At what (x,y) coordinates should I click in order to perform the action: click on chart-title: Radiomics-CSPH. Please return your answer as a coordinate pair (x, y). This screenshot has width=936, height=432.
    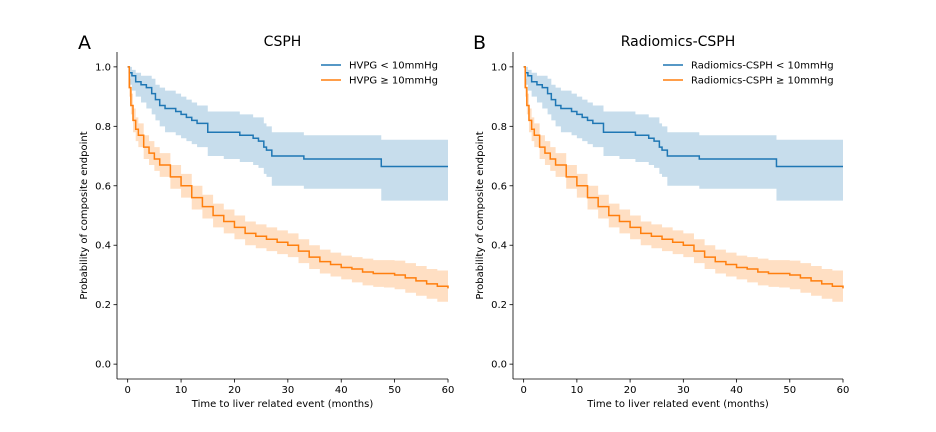
    Looking at the image, I should click on (678, 42).